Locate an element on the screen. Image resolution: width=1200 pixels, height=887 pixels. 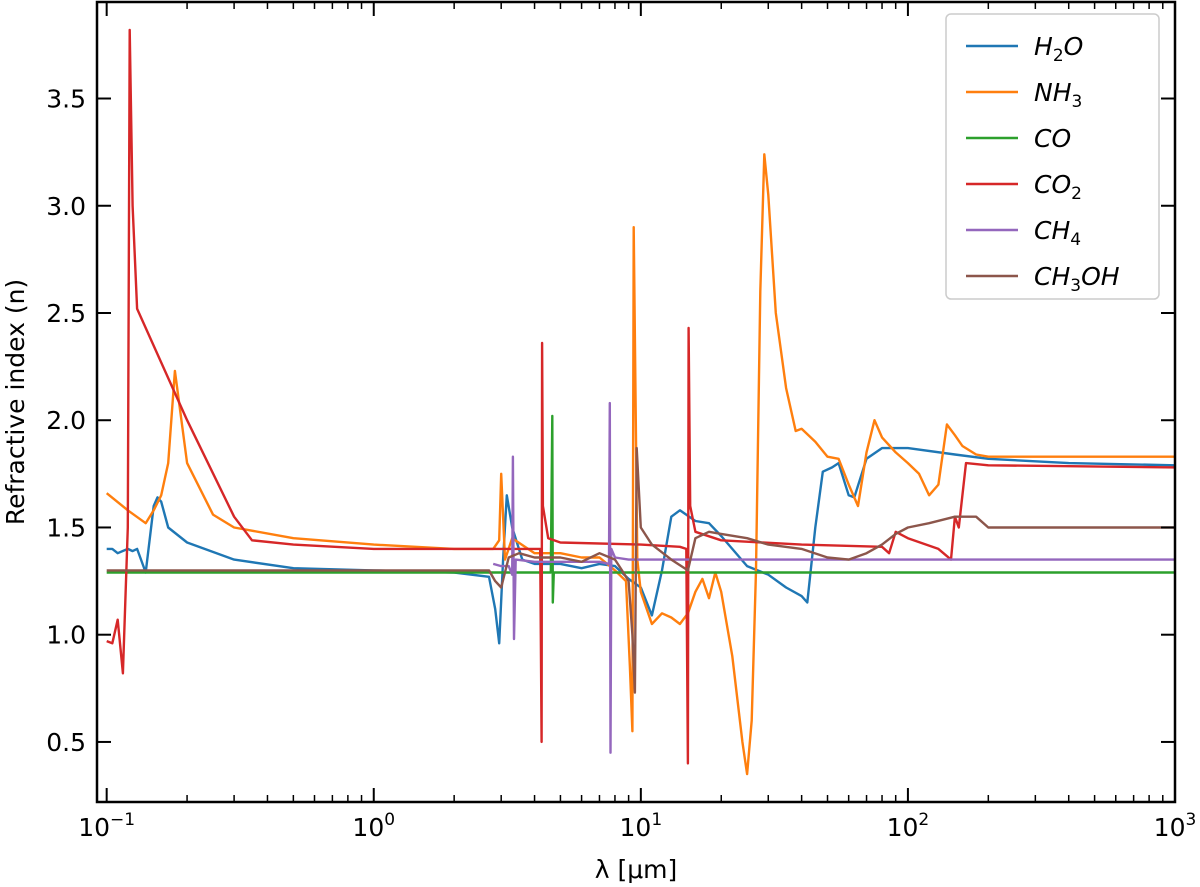
y-tick-label-1: 1.0 is located at coordinates (66, 635).